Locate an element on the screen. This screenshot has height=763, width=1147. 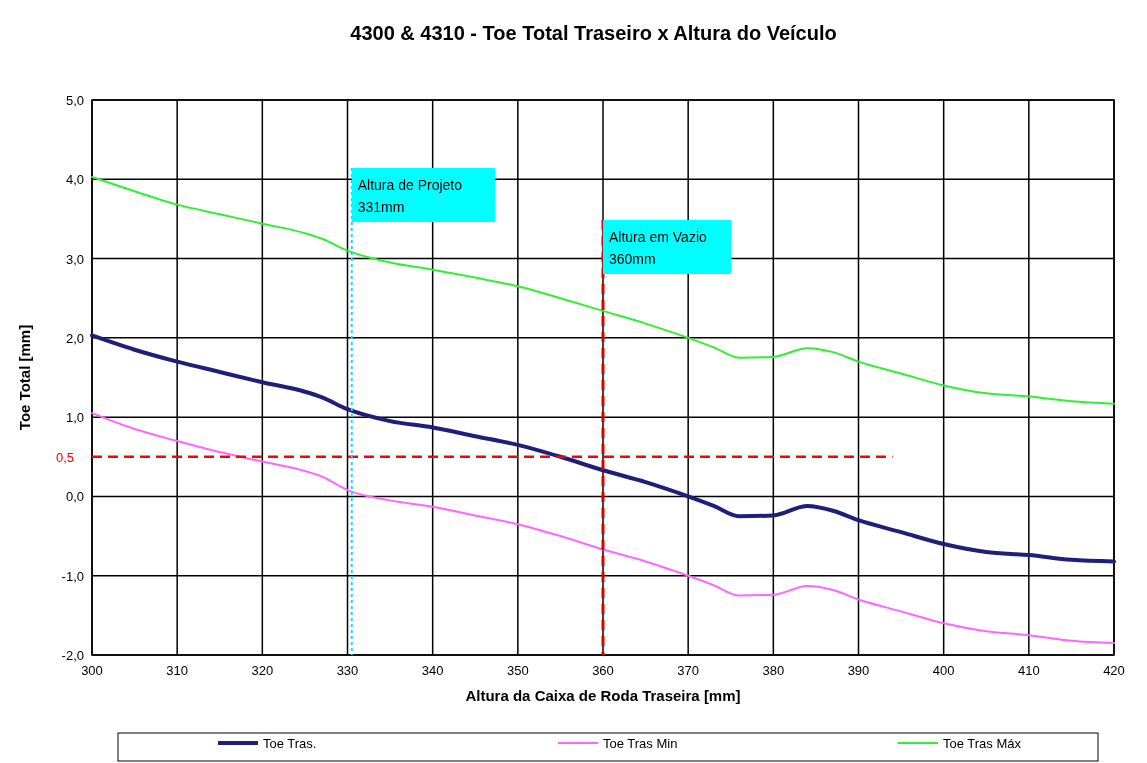
x-tick-label: 340 is located at coordinates (432, 670).